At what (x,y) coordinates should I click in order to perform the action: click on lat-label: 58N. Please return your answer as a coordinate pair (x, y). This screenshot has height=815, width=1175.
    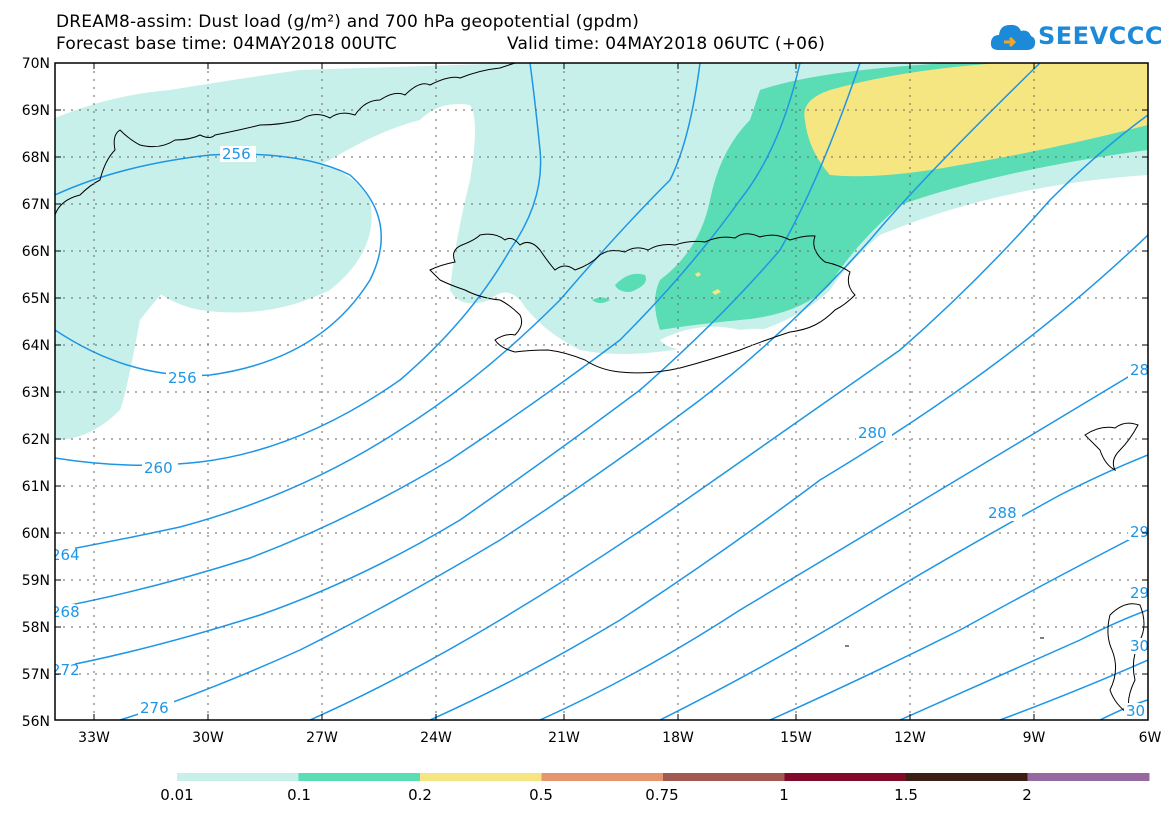
    Looking at the image, I should click on (36, 628).